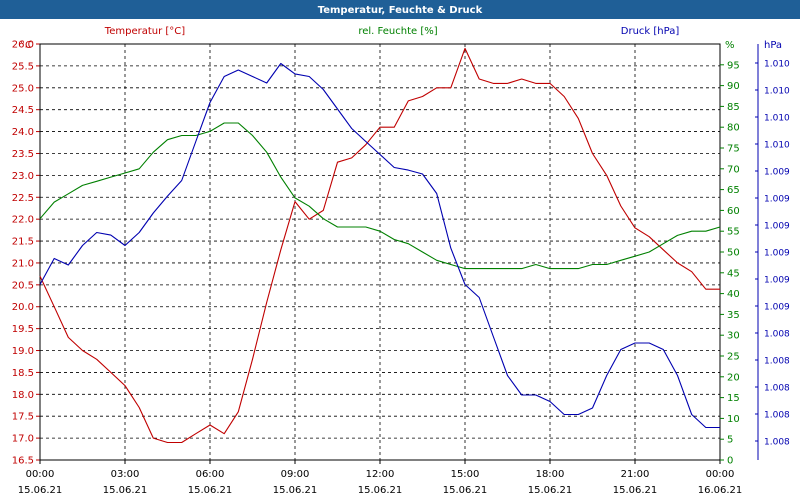 The image size is (800, 500). Describe the element at coordinates (23, 329) in the screenshot. I see `left-tick-label: 19.5` at that location.